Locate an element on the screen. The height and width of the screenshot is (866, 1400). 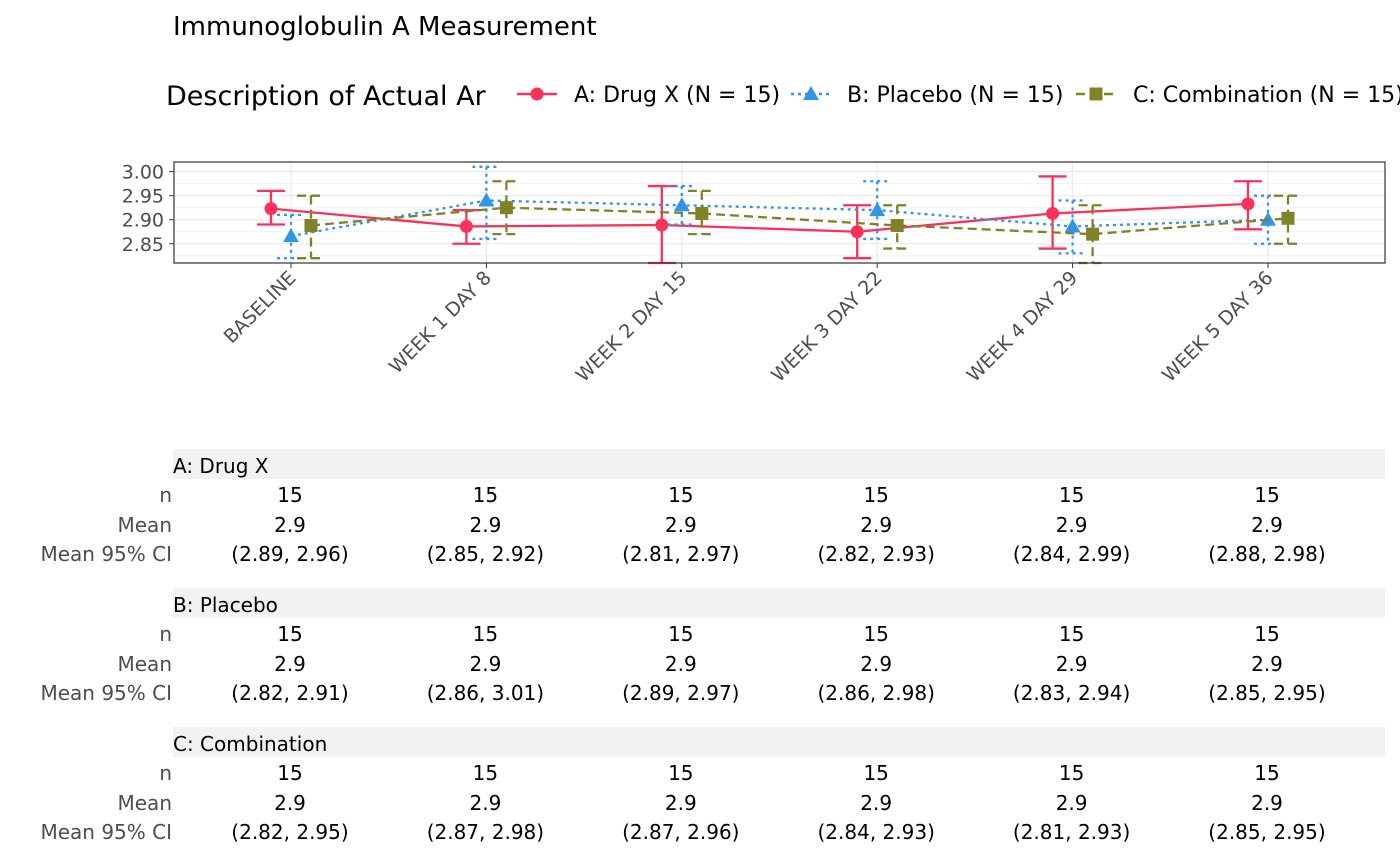
y-tick-label: 2.95 is located at coordinates (143, 197).